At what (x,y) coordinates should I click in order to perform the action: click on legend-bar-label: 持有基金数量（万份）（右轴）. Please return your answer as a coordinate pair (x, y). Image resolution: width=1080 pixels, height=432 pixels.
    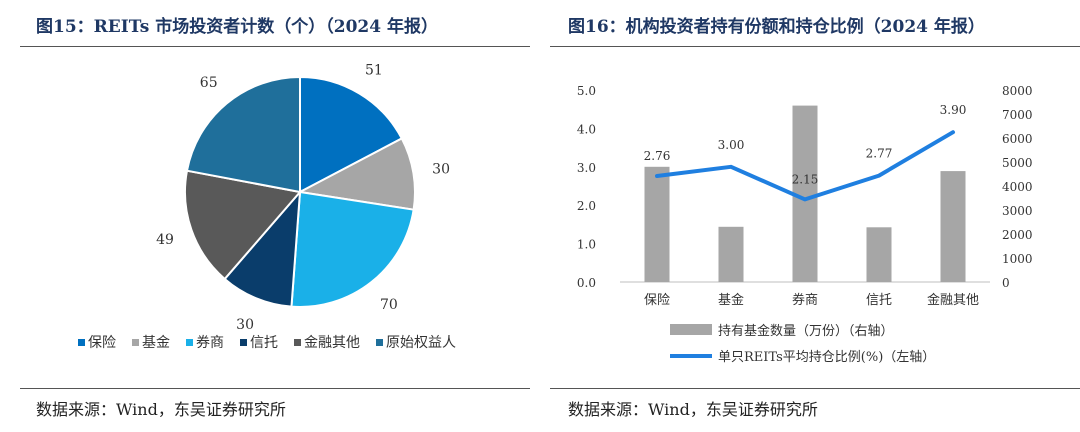
    Looking at the image, I should click on (806, 331).